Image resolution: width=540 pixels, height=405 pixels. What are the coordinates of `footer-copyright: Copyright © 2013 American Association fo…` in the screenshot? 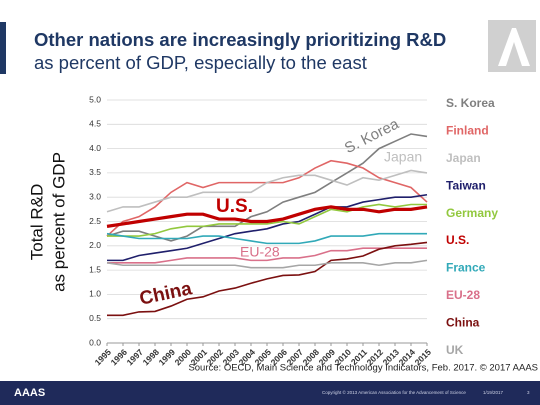 It's located at (394, 392).